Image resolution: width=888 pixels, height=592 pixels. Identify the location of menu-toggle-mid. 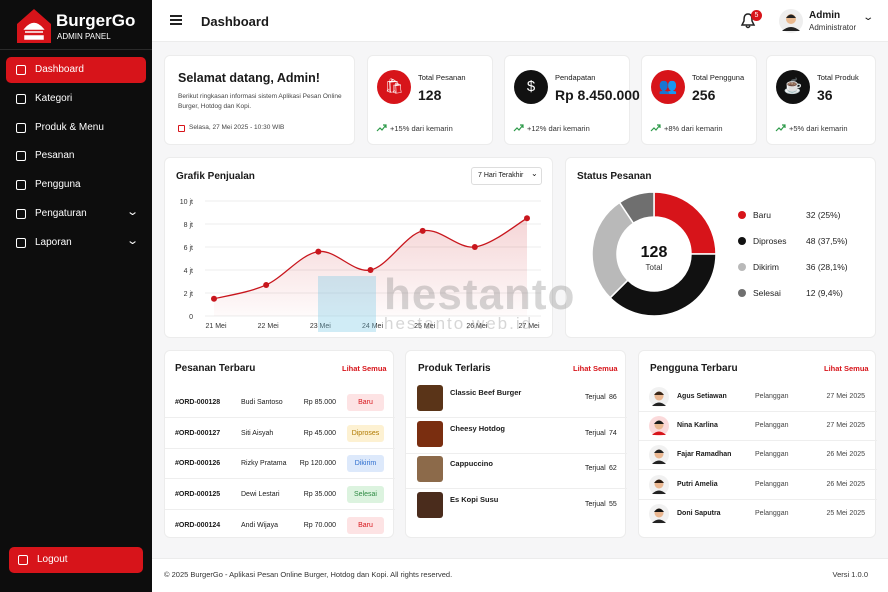
(176, 20).